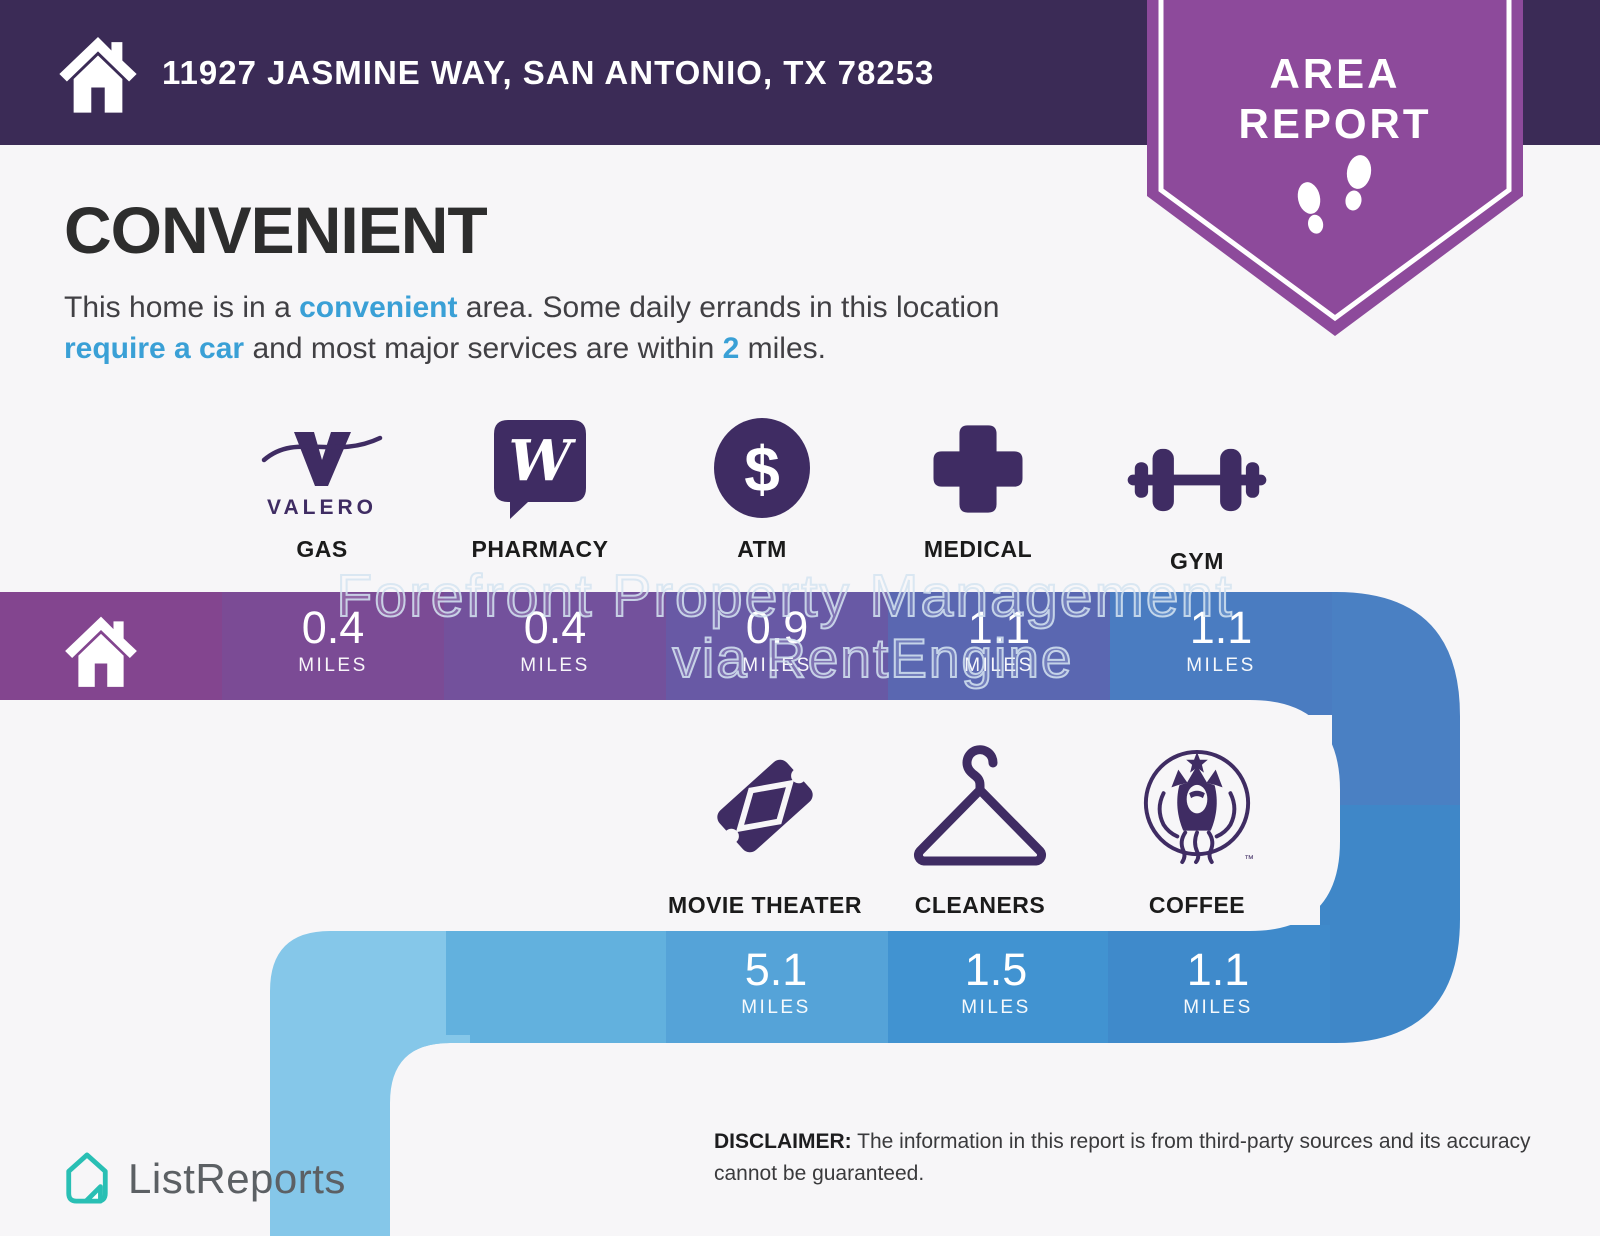  What do you see at coordinates (543, 461) in the screenshot?
I see `walgreens-w-glyph: W` at bounding box center [543, 461].